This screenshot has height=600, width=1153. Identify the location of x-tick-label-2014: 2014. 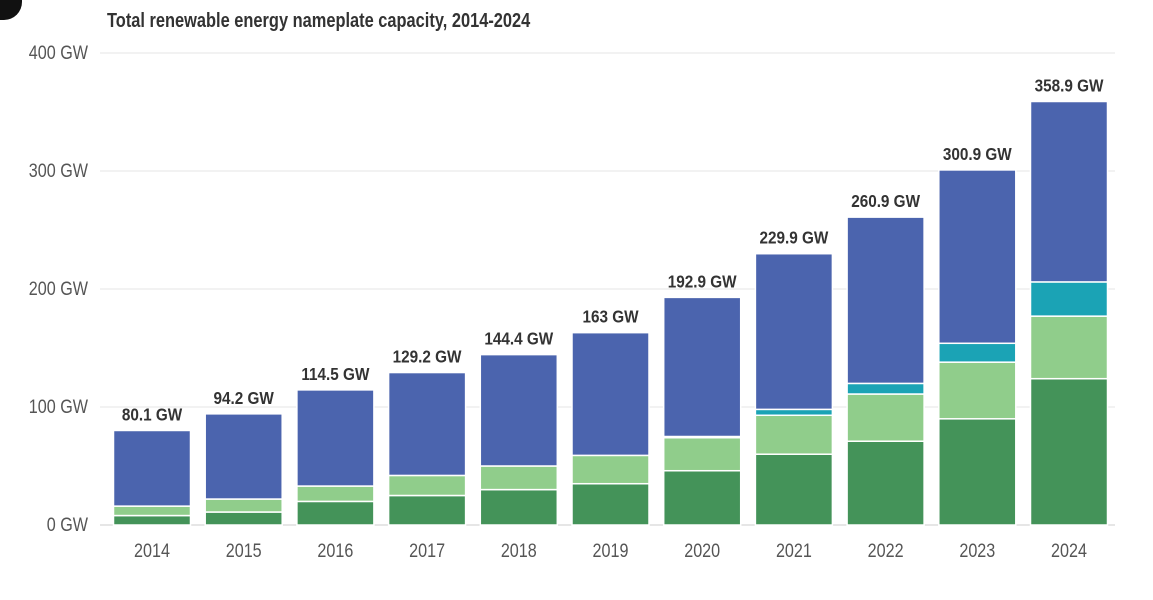
(152, 551).